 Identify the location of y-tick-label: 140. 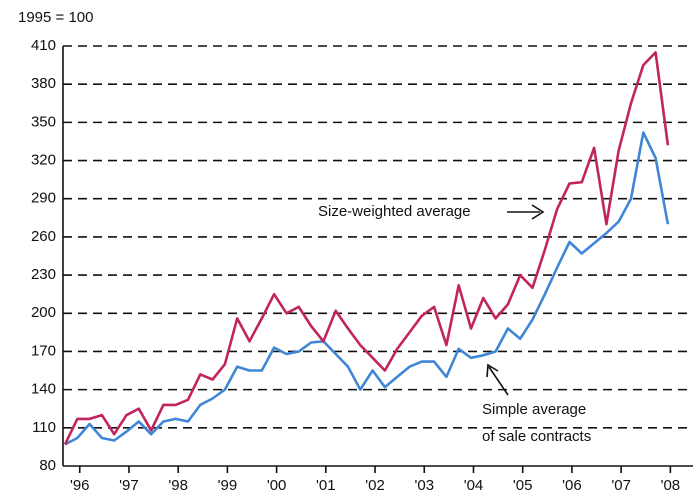
(43, 389).